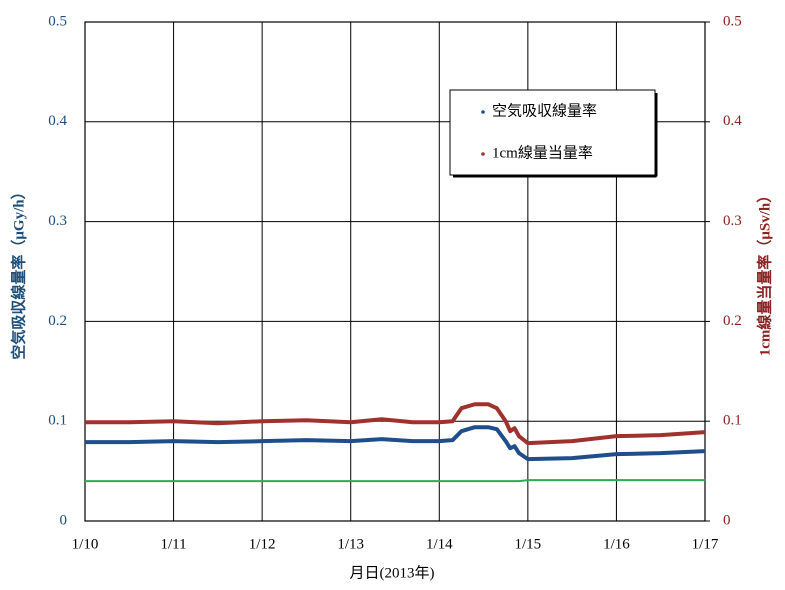  Describe the element at coordinates (64, 520) in the screenshot. I see `y-tick-label: 0` at that location.